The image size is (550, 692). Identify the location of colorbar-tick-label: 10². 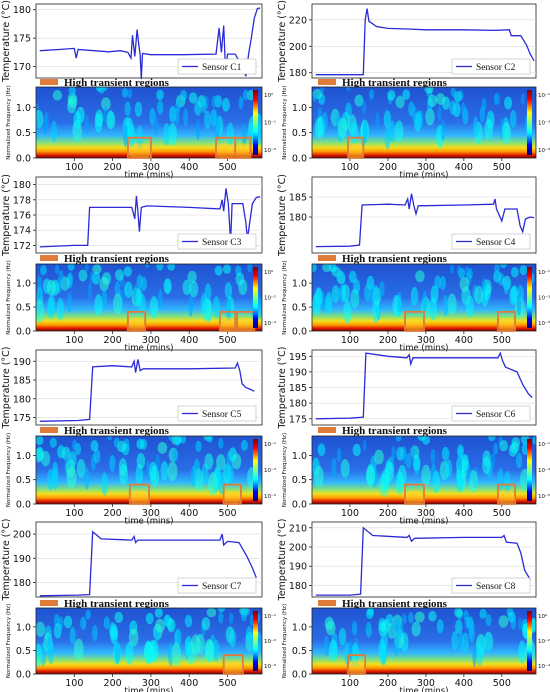
(268, 95).